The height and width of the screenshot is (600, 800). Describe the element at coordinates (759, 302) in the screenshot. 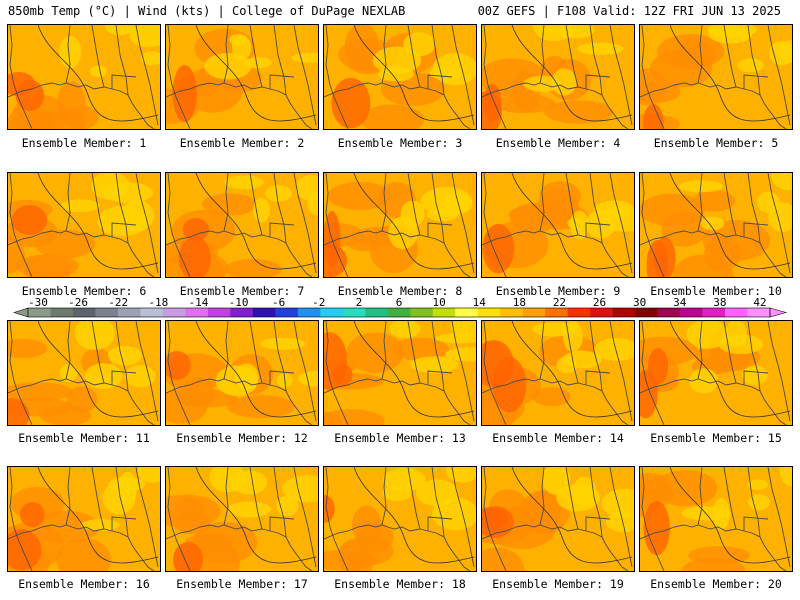

I see `colorbar-tick-label: 42` at that location.